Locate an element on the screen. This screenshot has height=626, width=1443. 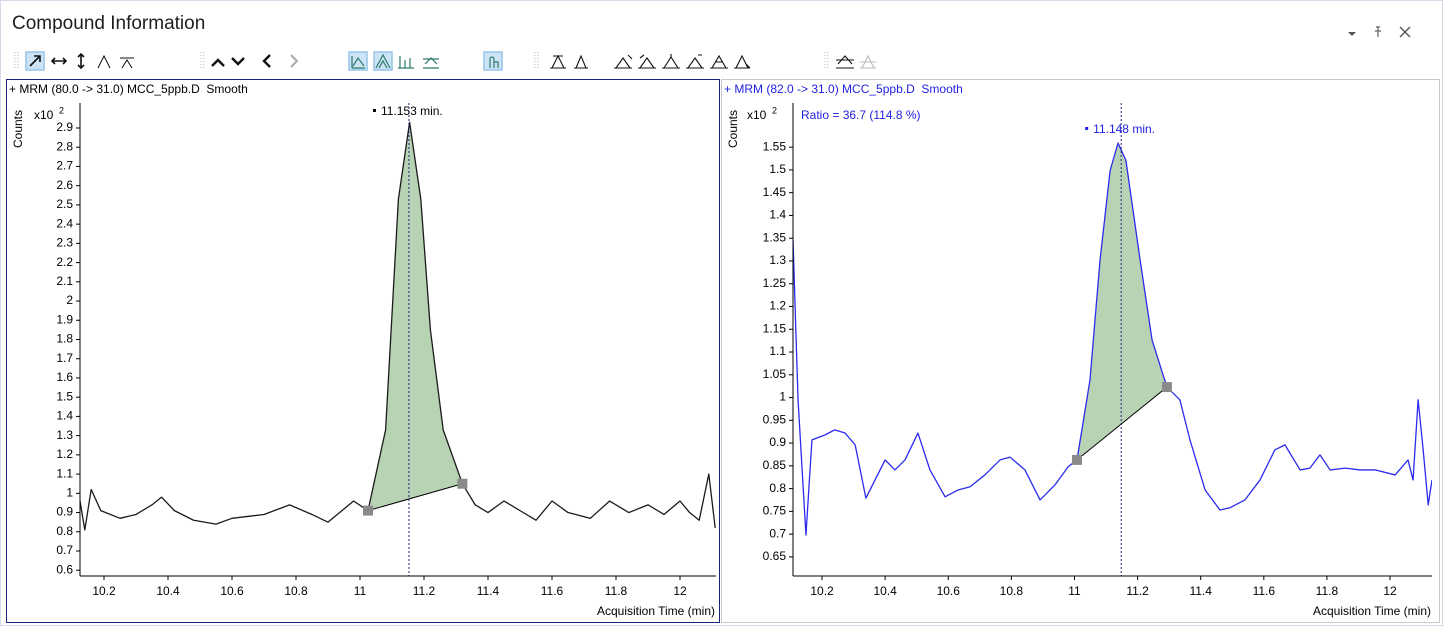
y-tick-label: 0.75 is located at coordinates (775, 511).